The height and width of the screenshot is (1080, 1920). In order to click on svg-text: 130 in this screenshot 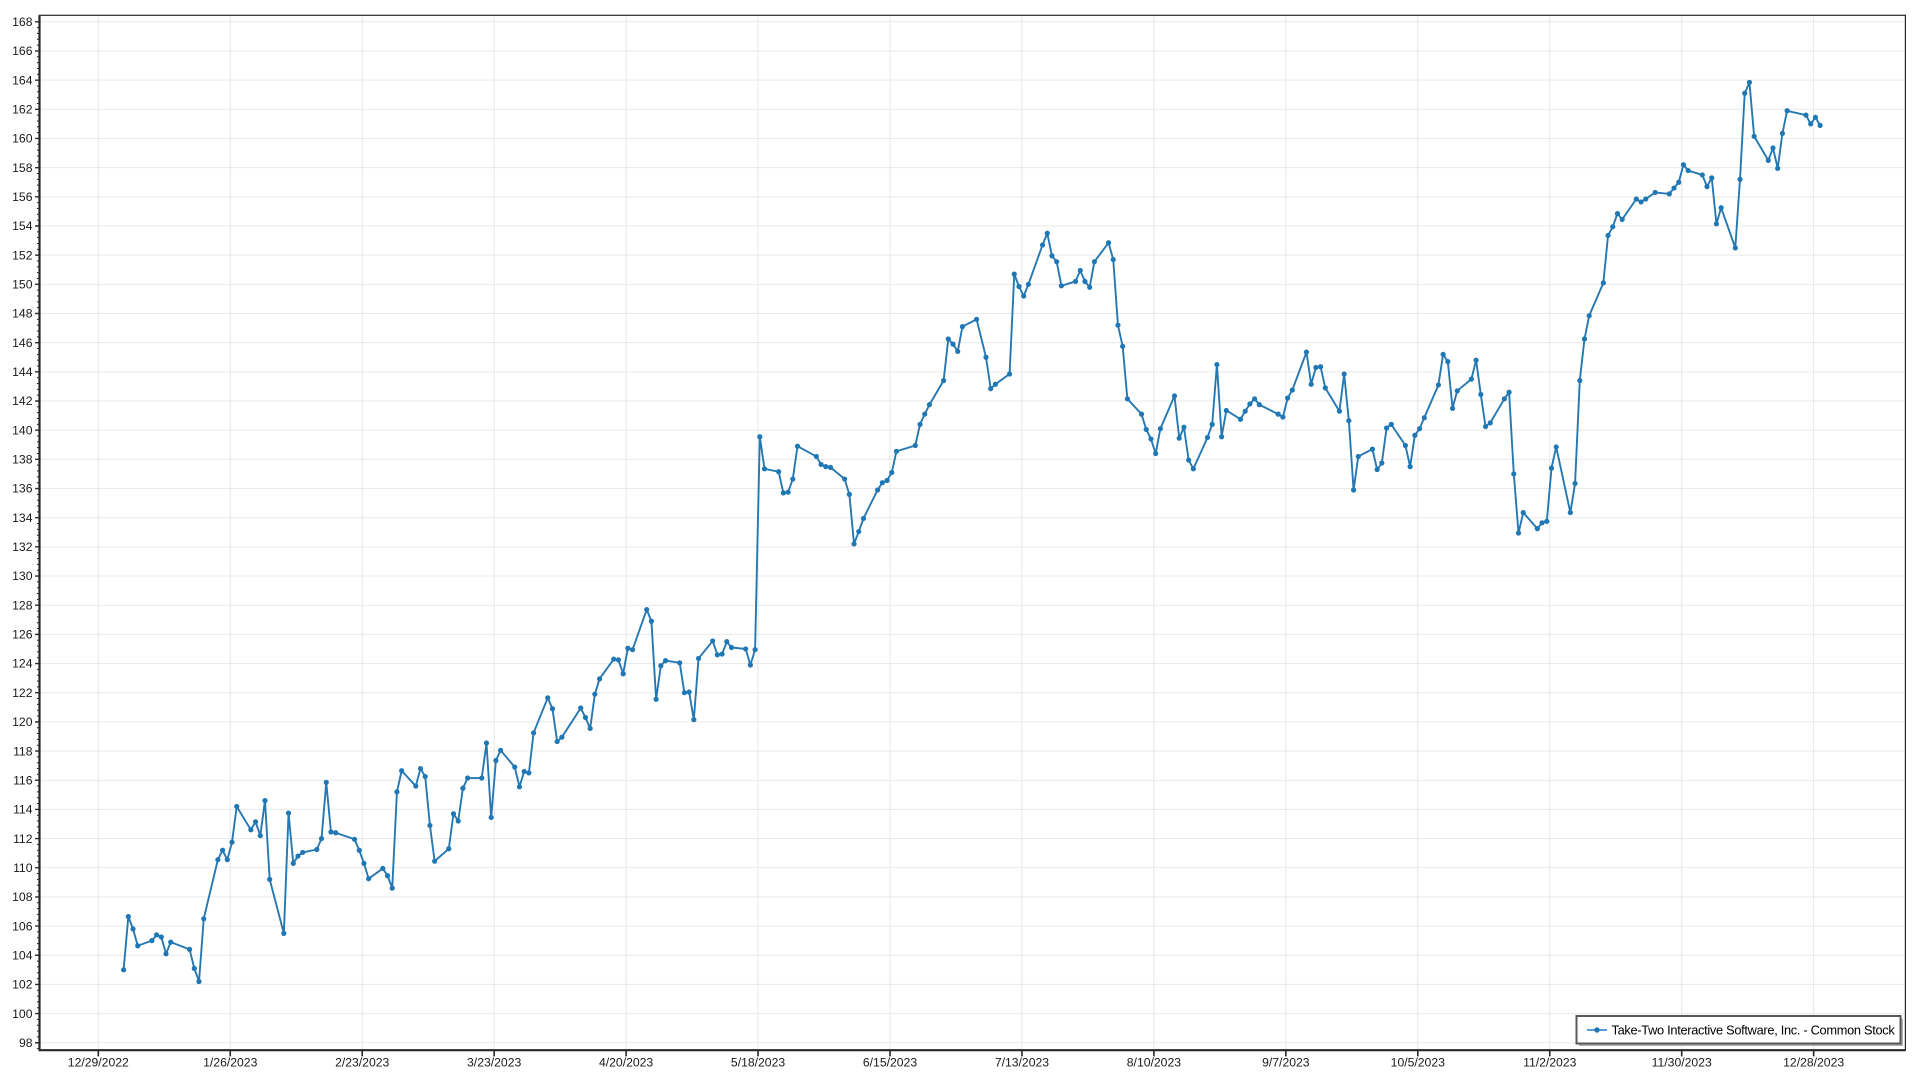, I will do `click(22, 576)`.